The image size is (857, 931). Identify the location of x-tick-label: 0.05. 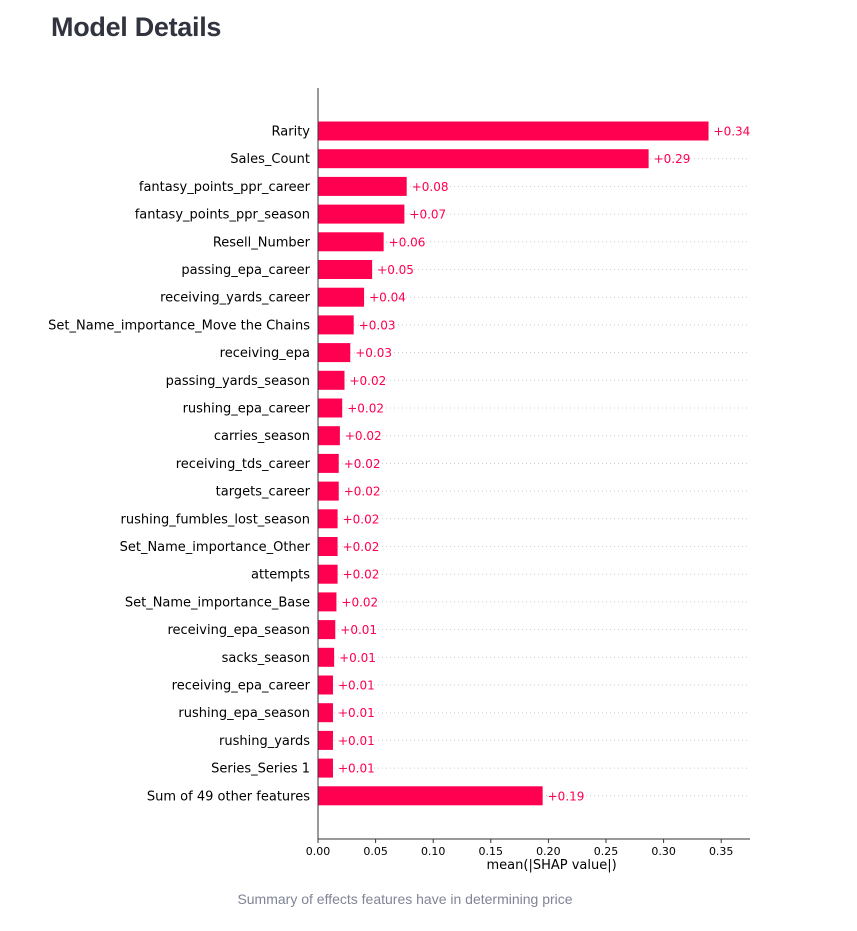
(375, 851).